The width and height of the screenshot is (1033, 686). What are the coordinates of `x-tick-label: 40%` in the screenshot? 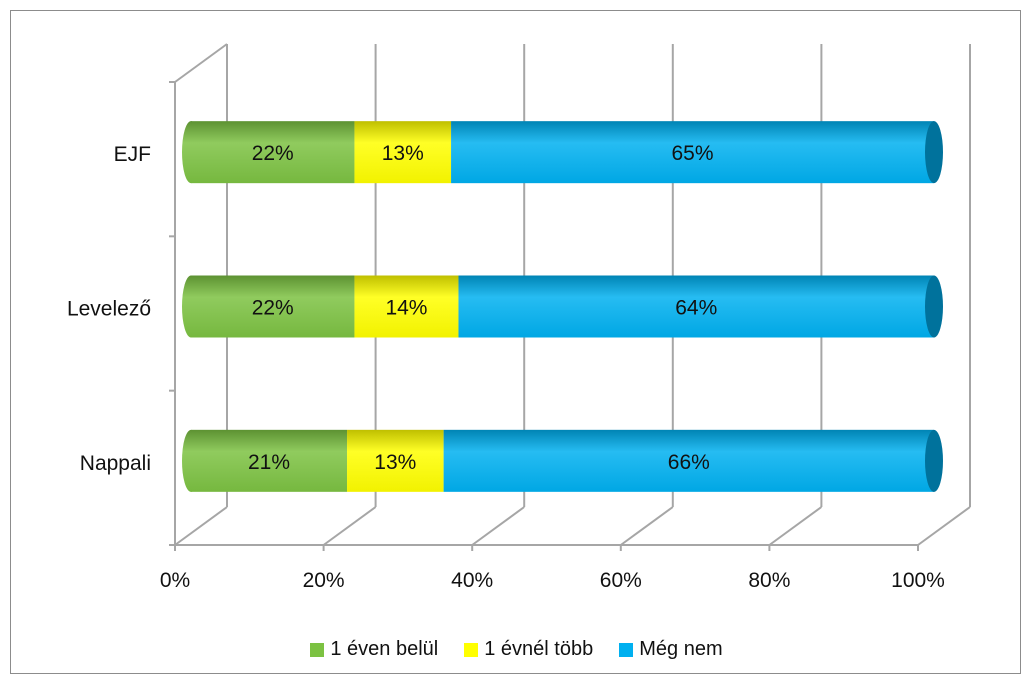 It's located at (472, 580).